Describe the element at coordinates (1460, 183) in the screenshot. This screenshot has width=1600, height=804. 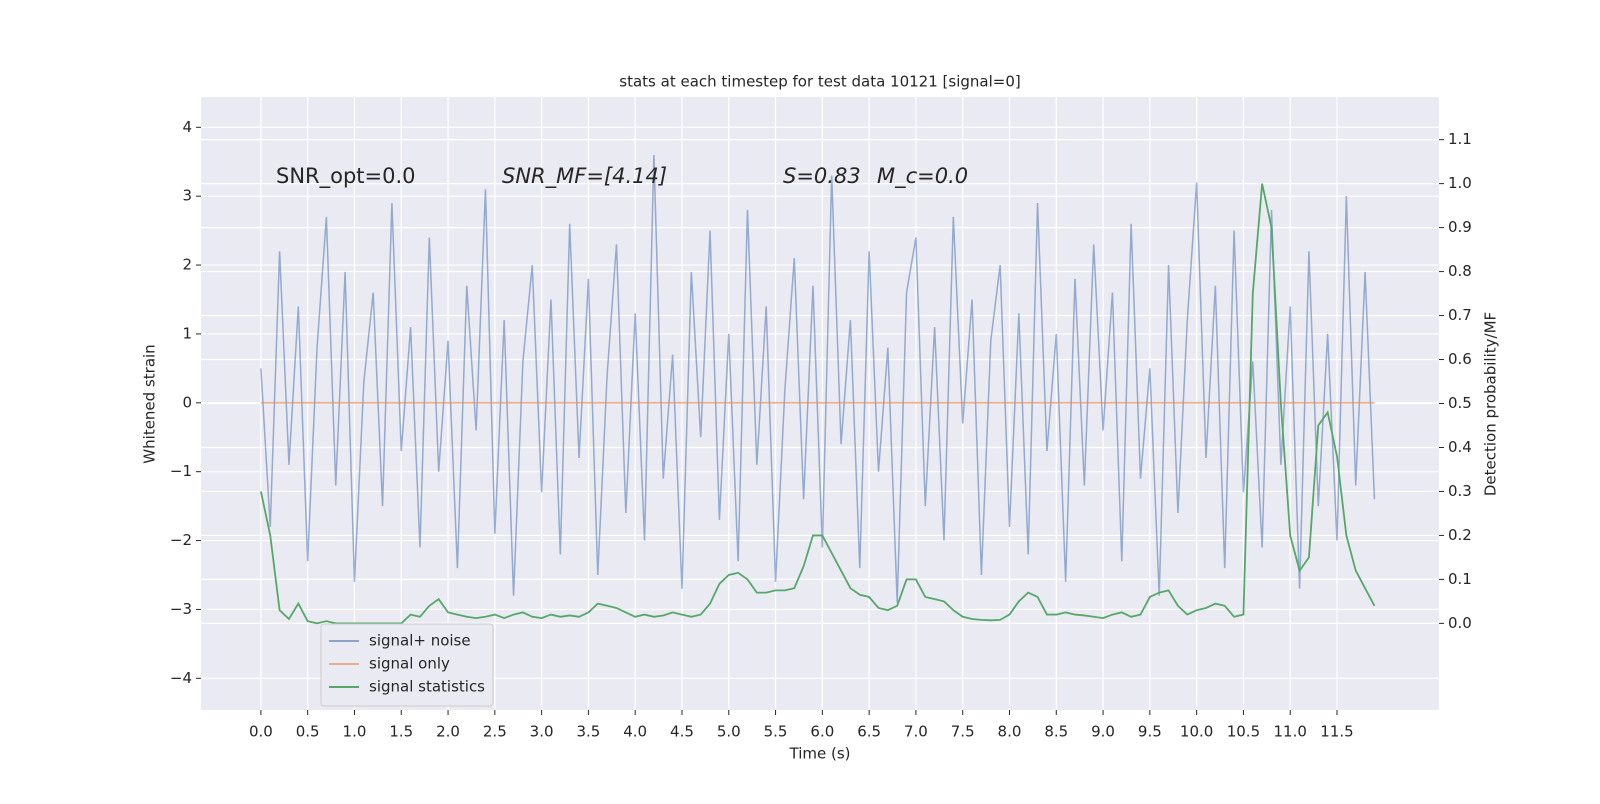
I see `y2-tick-label: 1.0` at that location.